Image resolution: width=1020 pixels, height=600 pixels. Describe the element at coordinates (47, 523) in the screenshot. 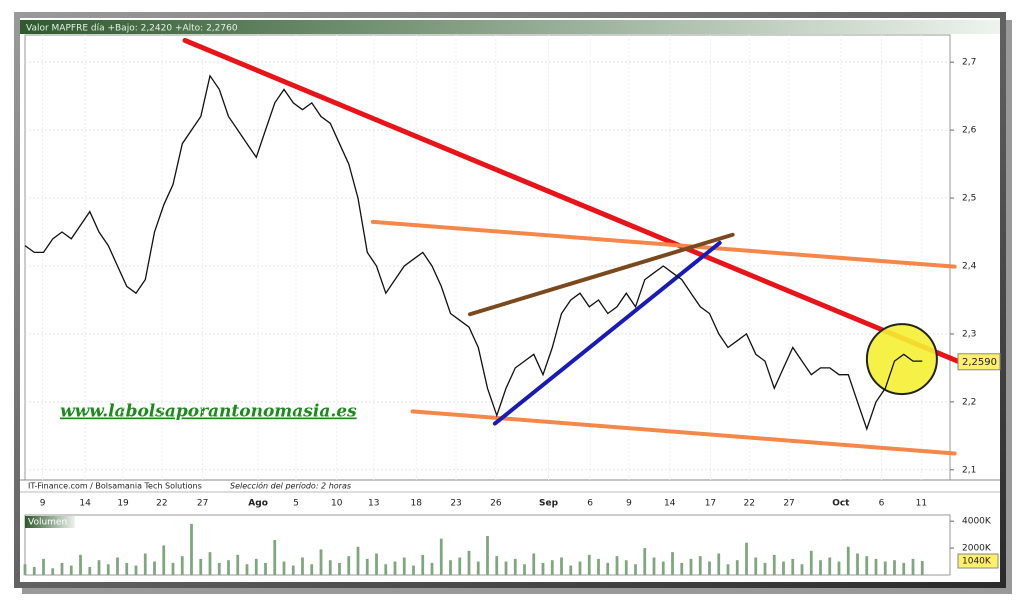

I see `volume-title: Volumen` at that location.